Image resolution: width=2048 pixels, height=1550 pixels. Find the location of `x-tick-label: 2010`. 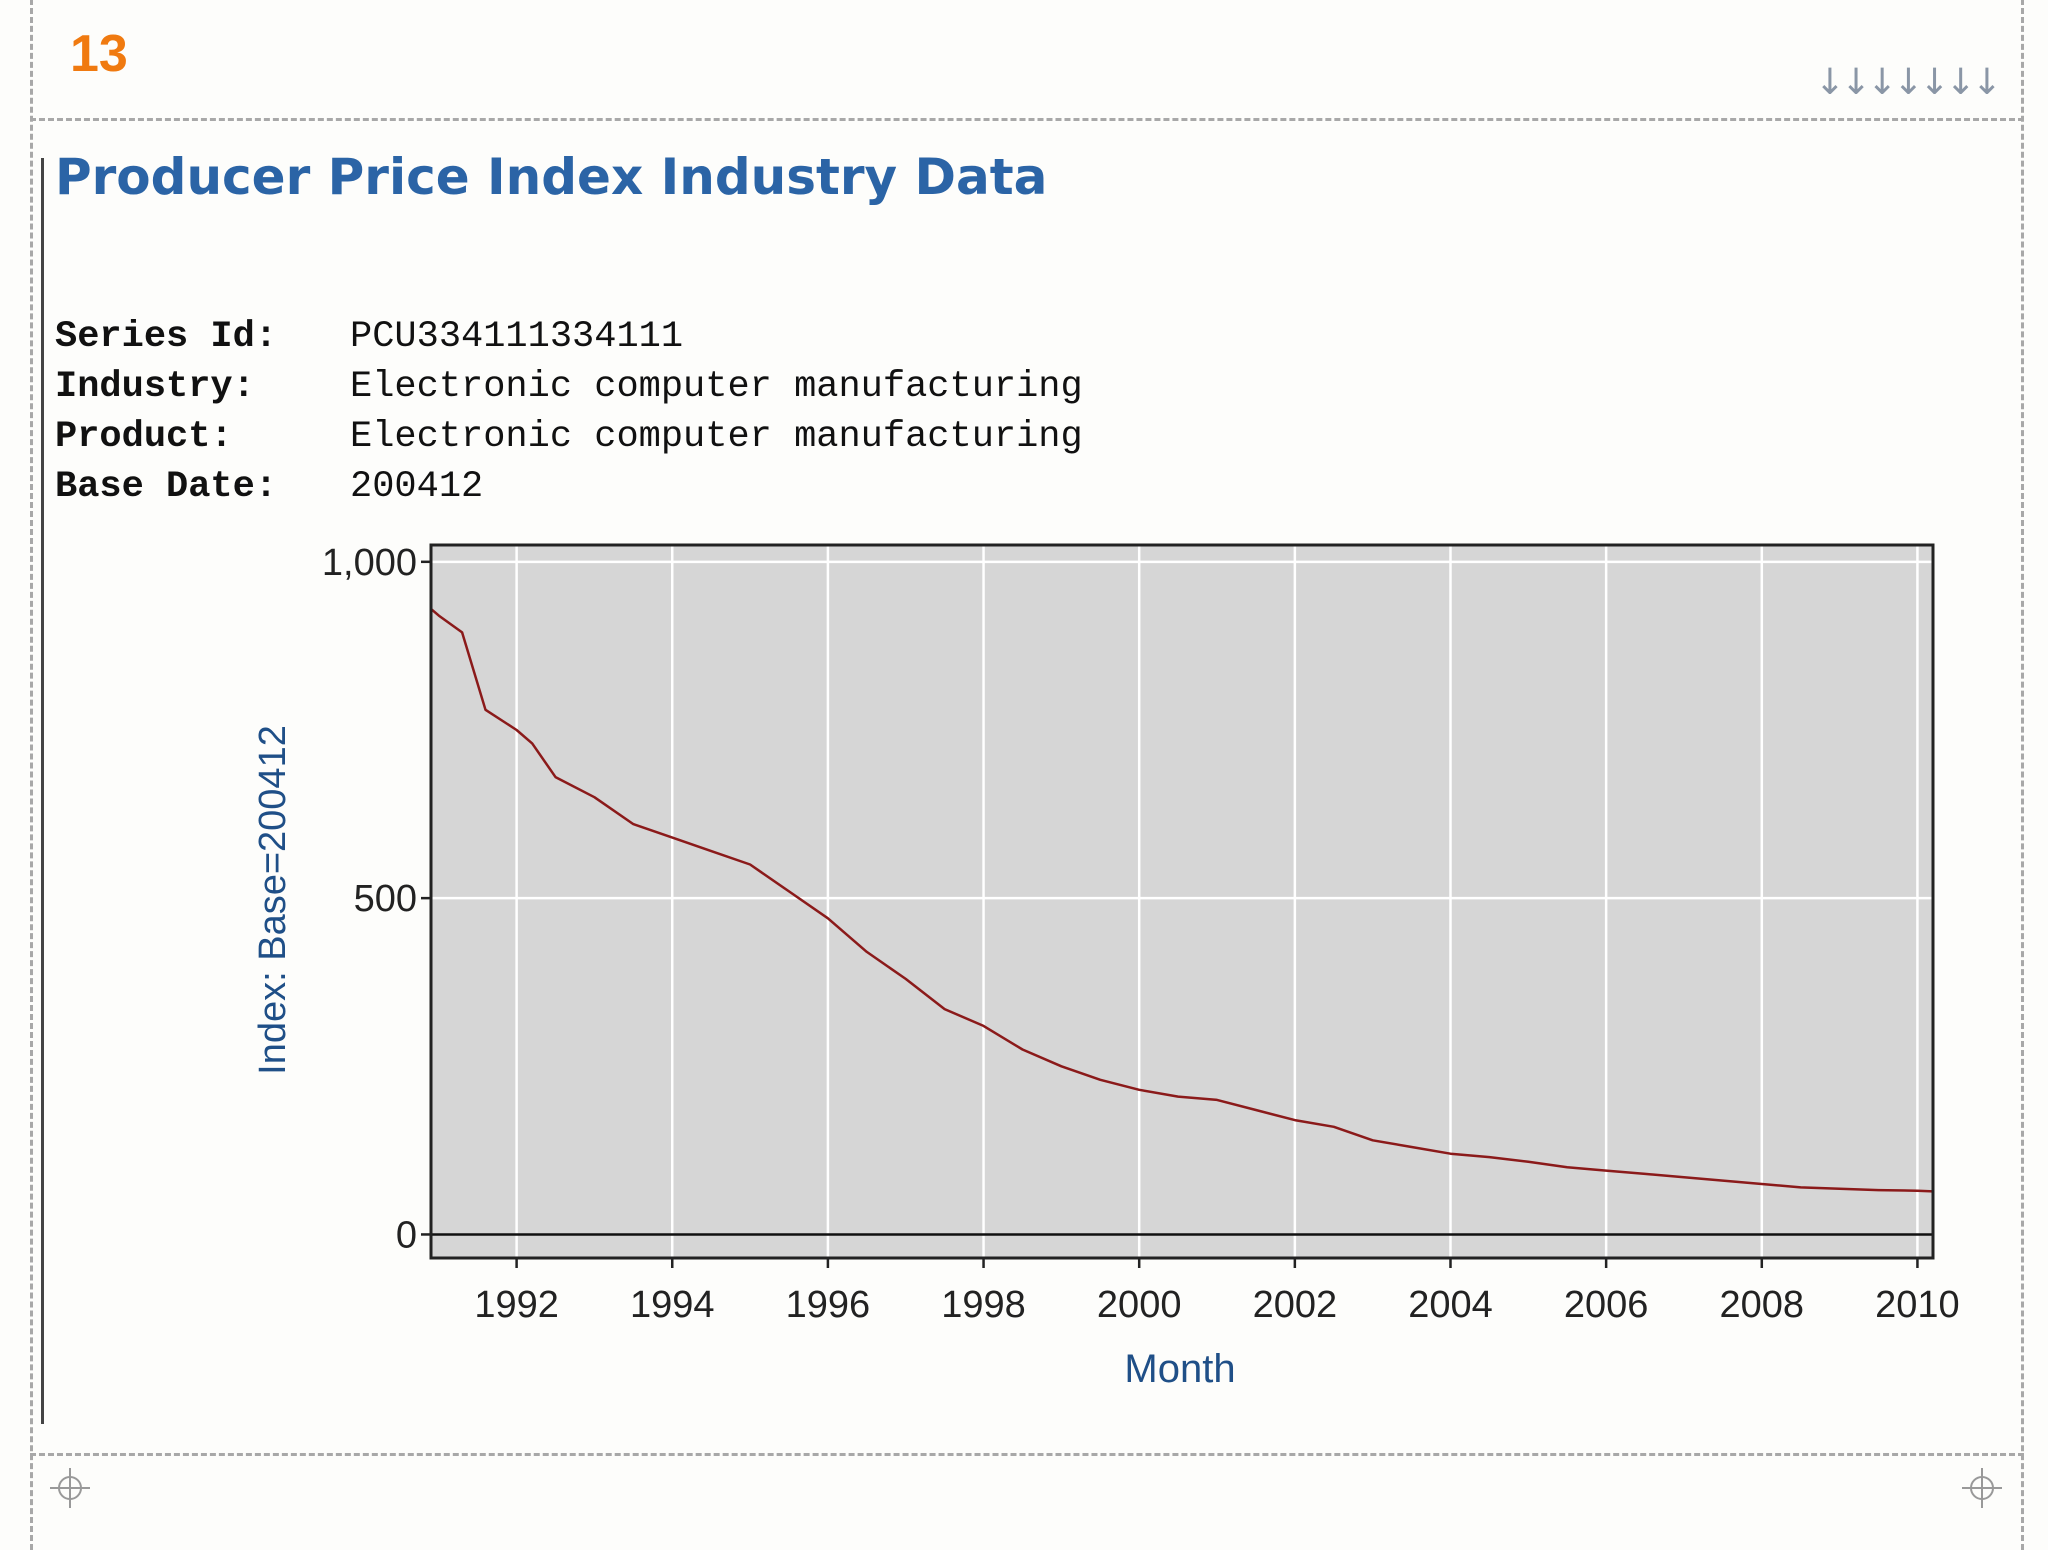

x-tick-label: 2010 is located at coordinates (1917, 1305).